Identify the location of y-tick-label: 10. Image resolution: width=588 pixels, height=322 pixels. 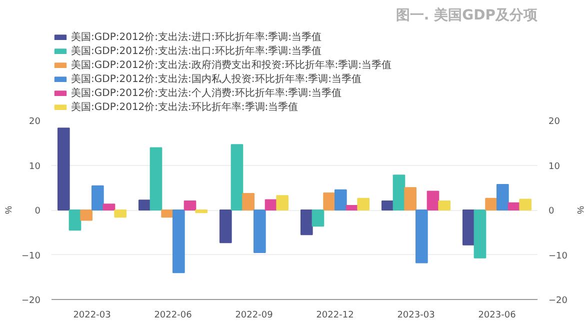
(35, 167).